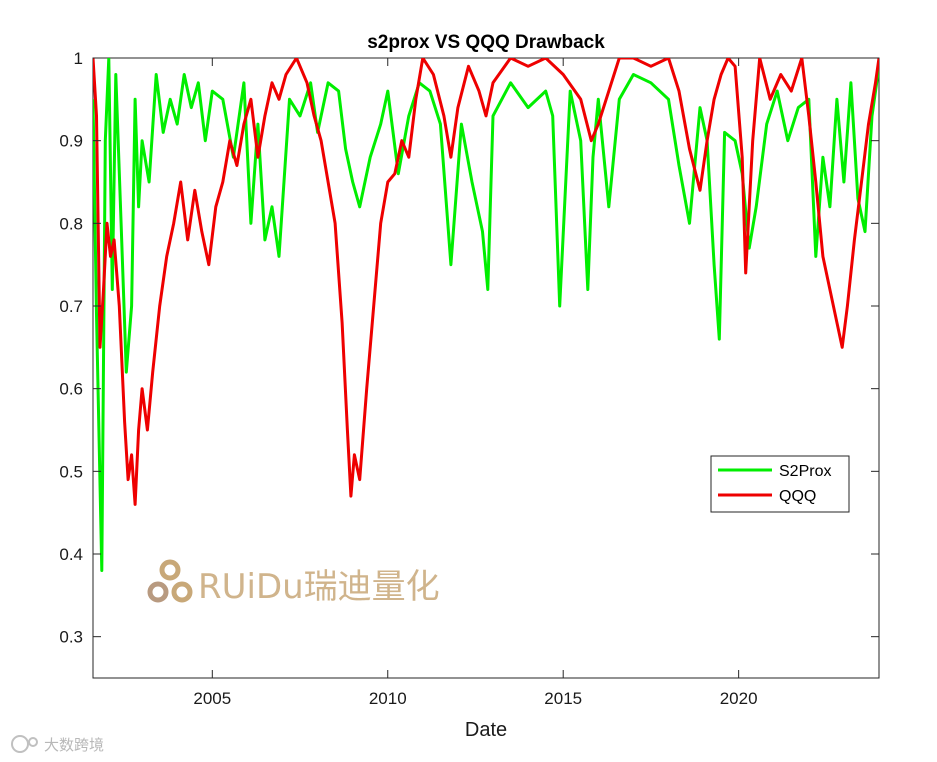  Describe the element at coordinates (20, 744) in the screenshot. I see `weibo-icon` at that location.